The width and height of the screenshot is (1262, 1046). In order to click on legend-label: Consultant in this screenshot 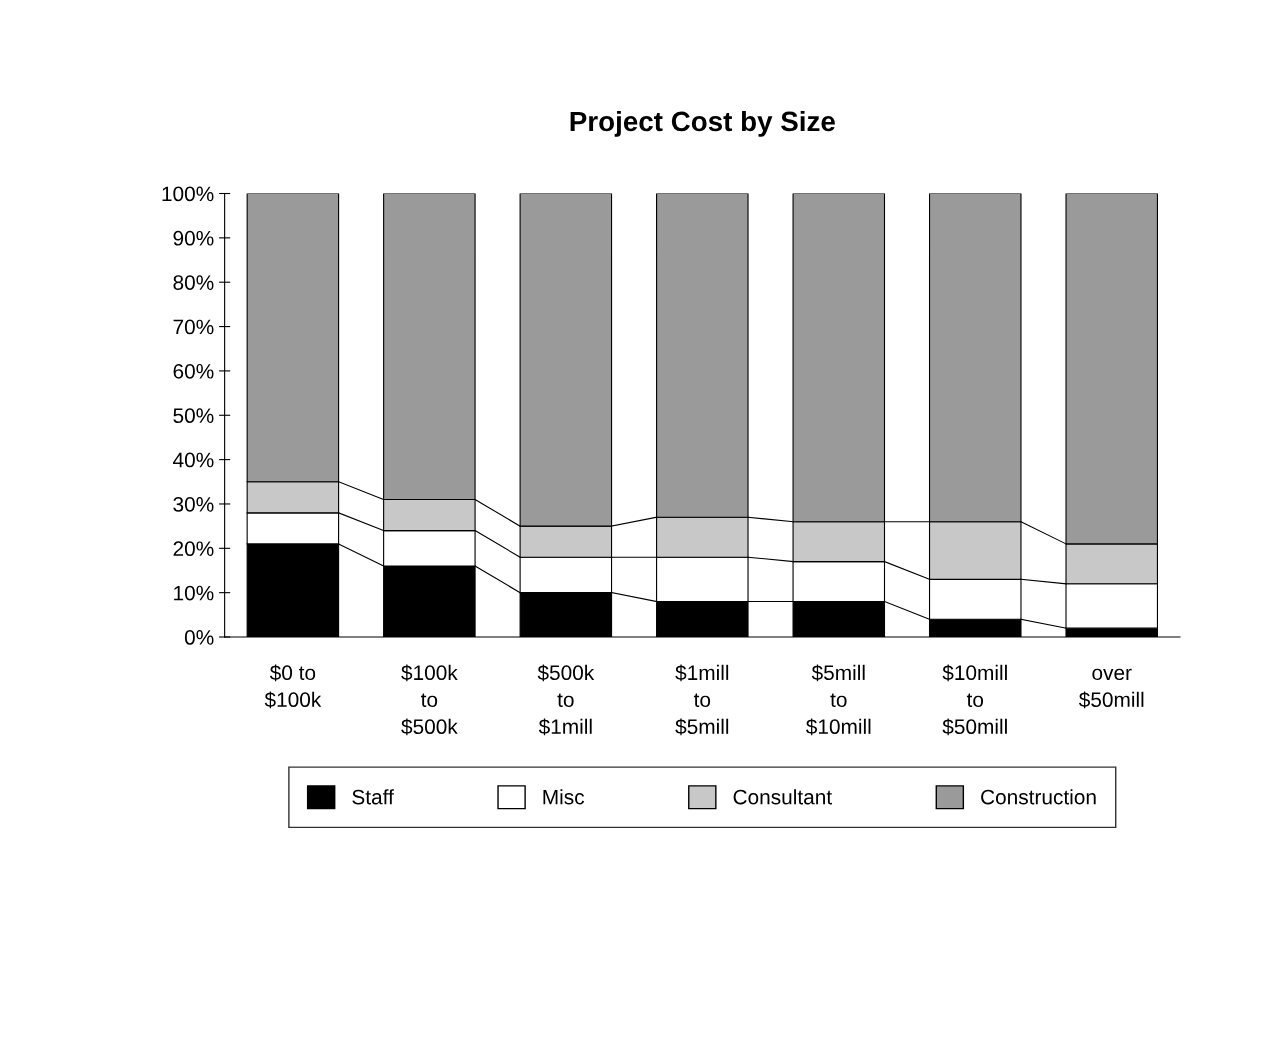, I will do `click(782, 797)`.